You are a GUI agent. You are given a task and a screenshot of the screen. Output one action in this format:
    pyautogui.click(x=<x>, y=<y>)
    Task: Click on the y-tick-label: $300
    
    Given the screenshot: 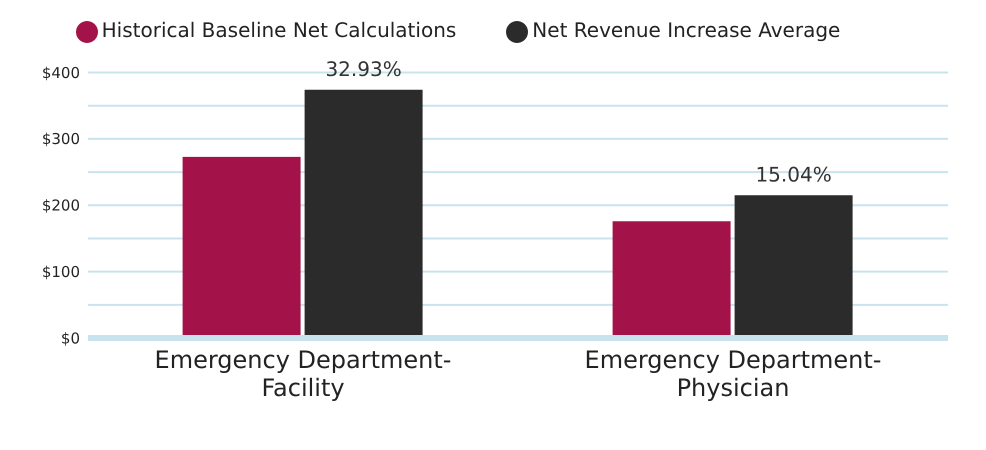 What is the action you would take?
    pyautogui.click(x=61, y=139)
    